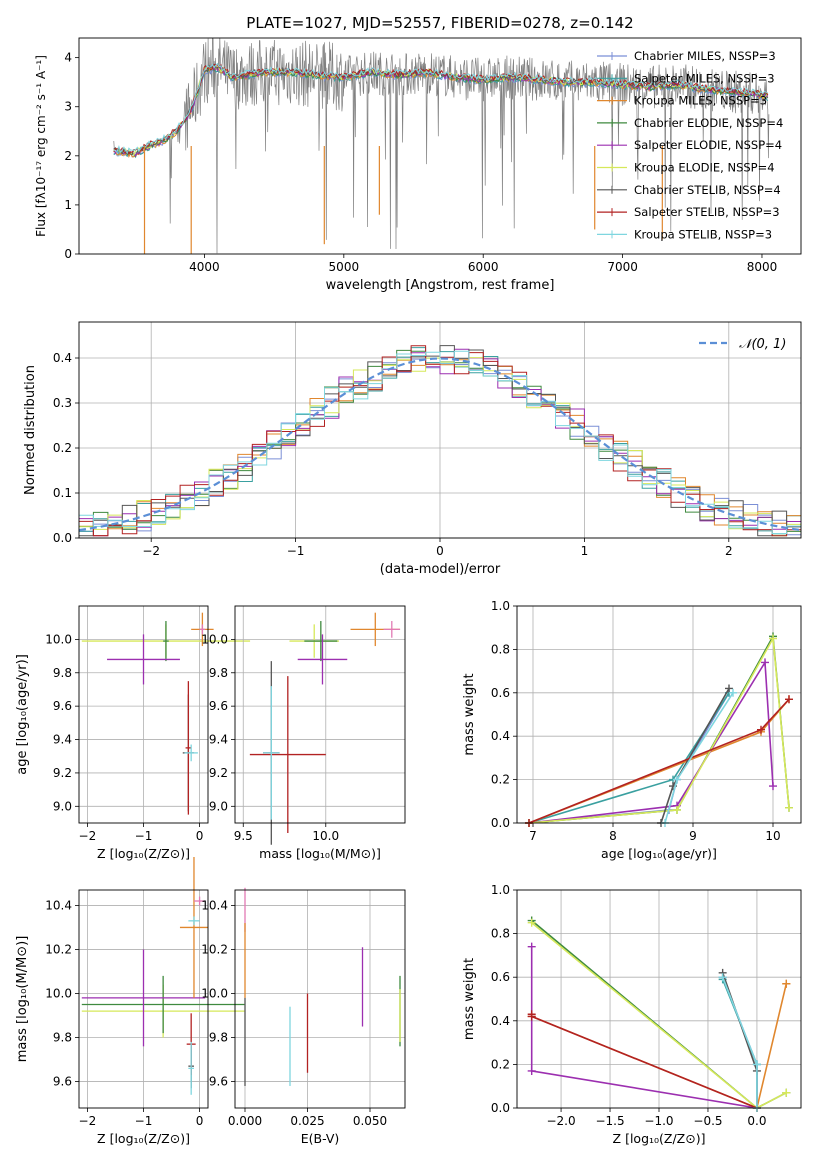  Describe the element at coordinates (729, 551) in the screenshot. I see `x-tick-label: 2` at that location.